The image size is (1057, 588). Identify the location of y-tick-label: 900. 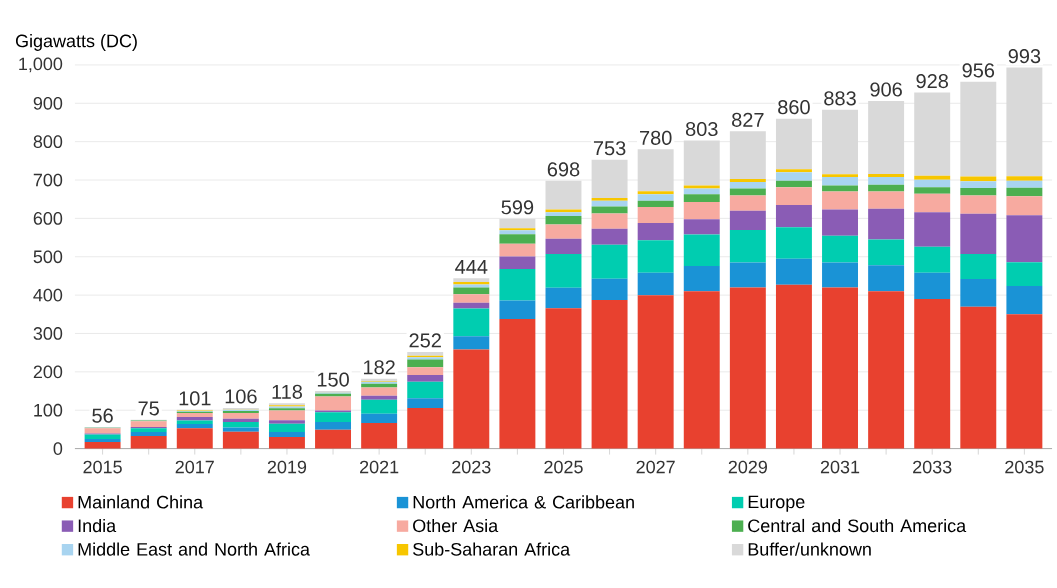
(48, 103).